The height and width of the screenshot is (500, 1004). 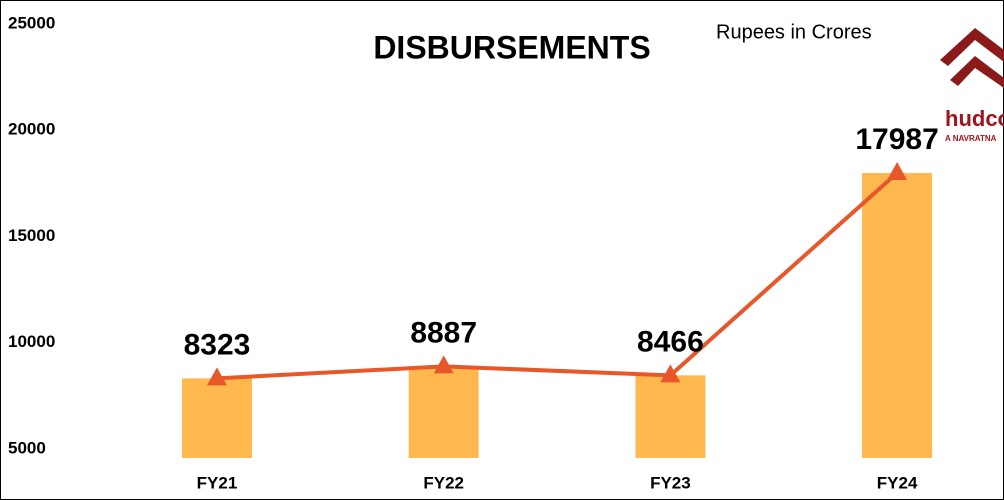 What do you see at coordinates (31, 341) in the screenshot?
I see `y-tick-label: 10000` at bounding box center [31, 341].